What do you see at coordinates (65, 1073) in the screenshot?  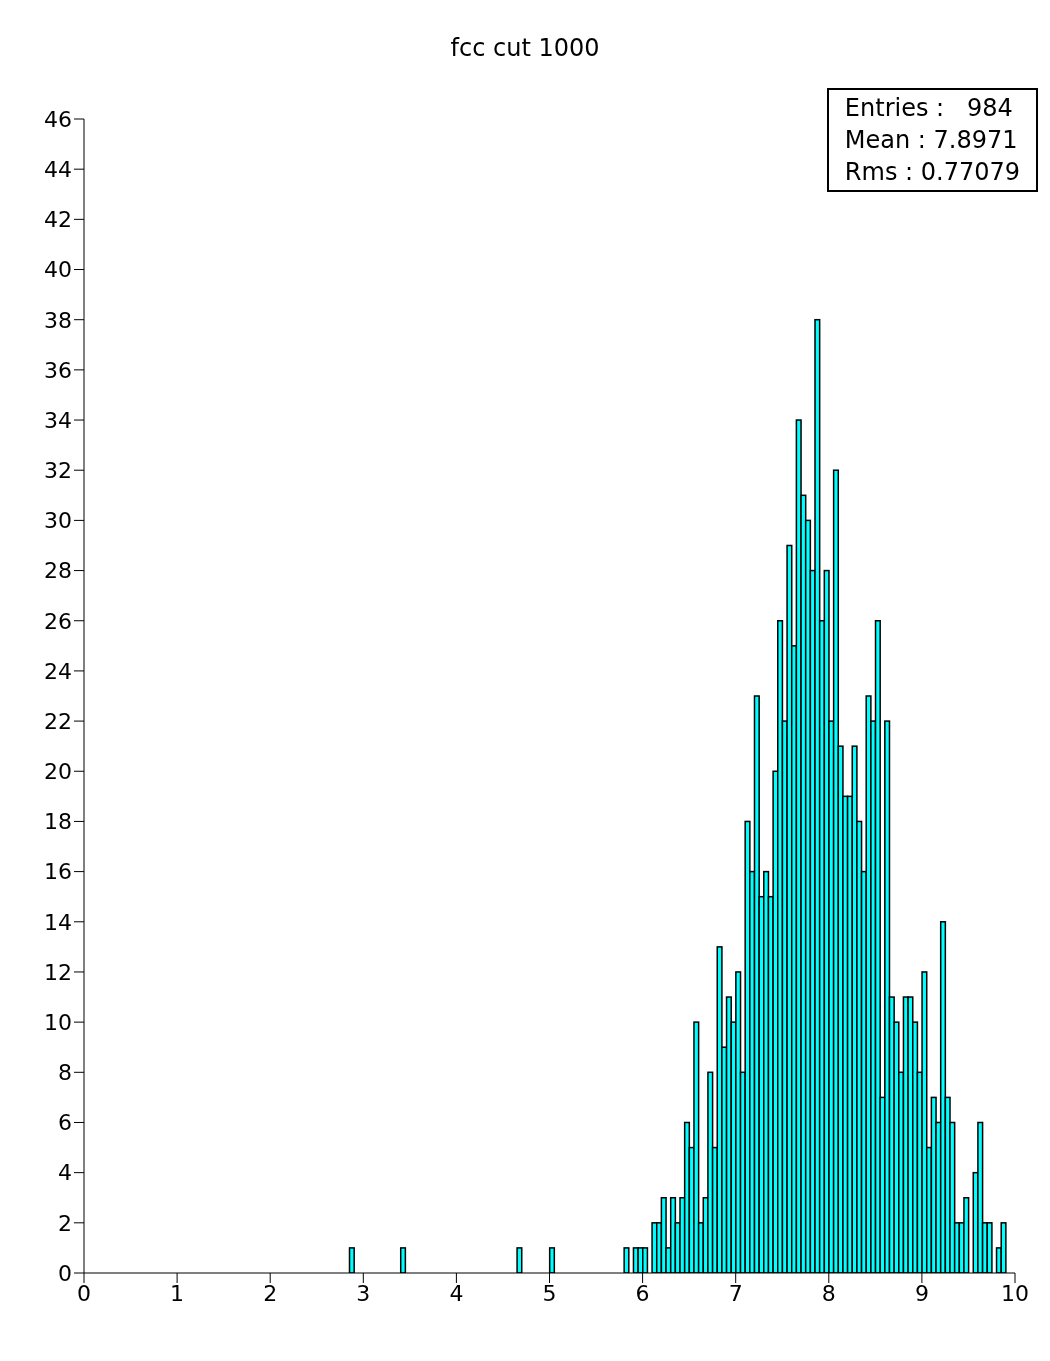 I see `y-tick-label: 8` at bounding box center [65, 1073].